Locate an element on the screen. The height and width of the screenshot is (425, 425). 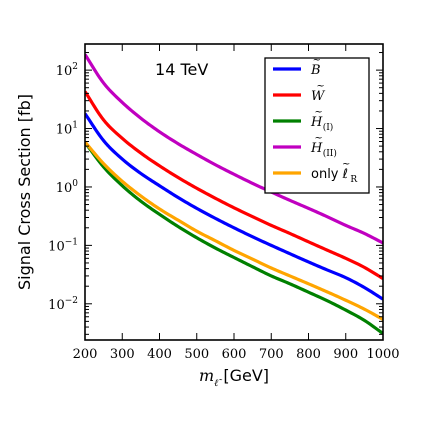
x-tick-label: 700 is located at coordinates (271, 354).